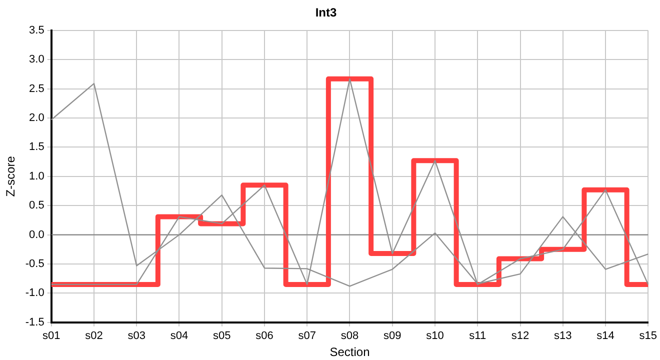  I want to click on y-tick-label: 1.5, so click(36, 147).